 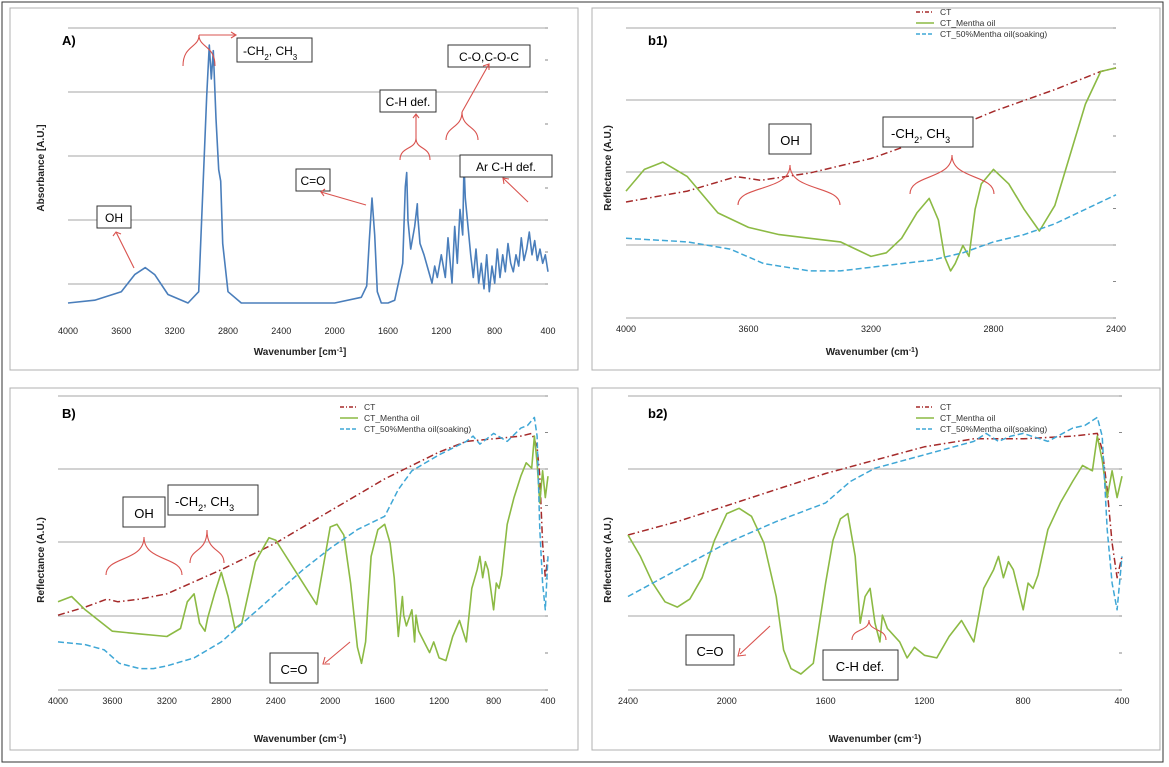 I want to click on panel-b1-plot, so click(x=871, y=169).